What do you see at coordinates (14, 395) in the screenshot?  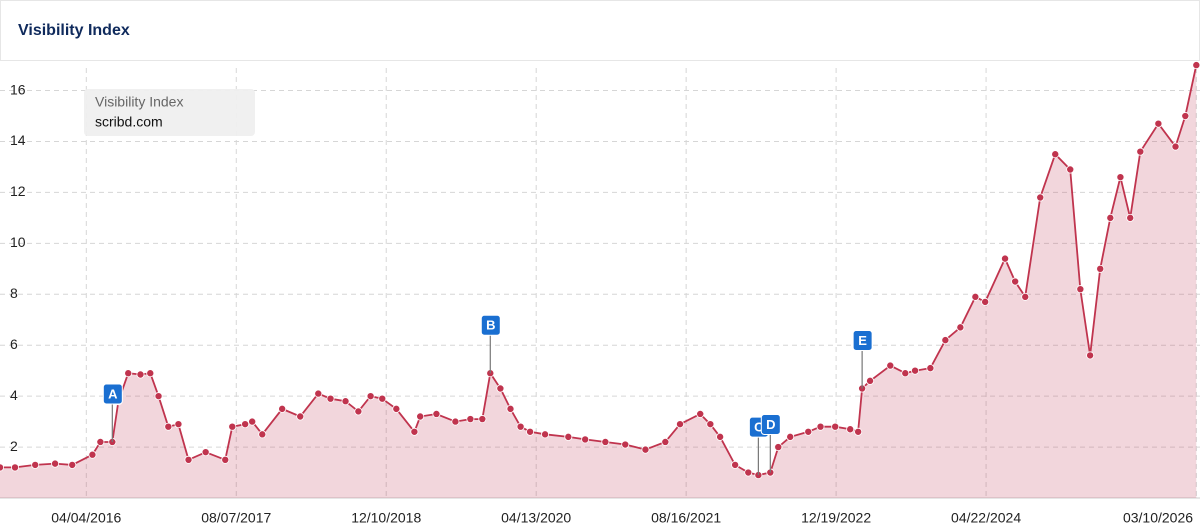 I see `y-tick-label: 4` at bounding box center [14, 395].